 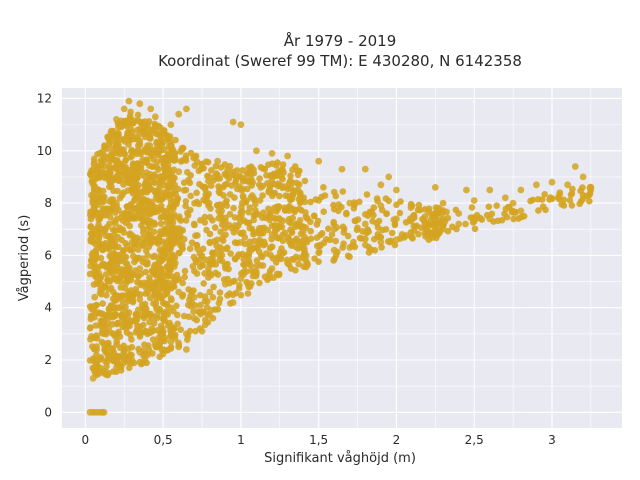 I want to click on x-tick-label: 3, so click(x=552, y=440).